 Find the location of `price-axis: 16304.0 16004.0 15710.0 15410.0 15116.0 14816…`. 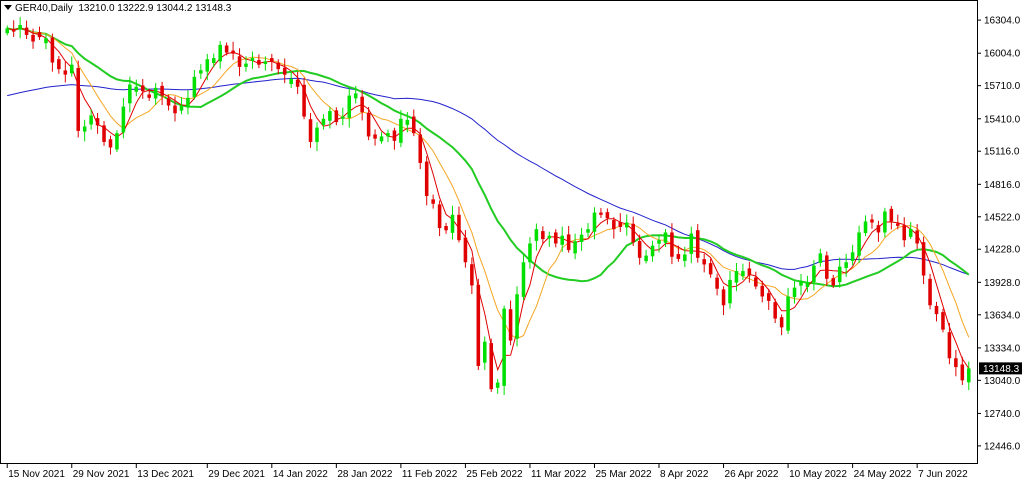

price-axis: 16304.0 16004.0 15710.0 15410.0 15116.0 14816… is located at coordinates (999, 234).